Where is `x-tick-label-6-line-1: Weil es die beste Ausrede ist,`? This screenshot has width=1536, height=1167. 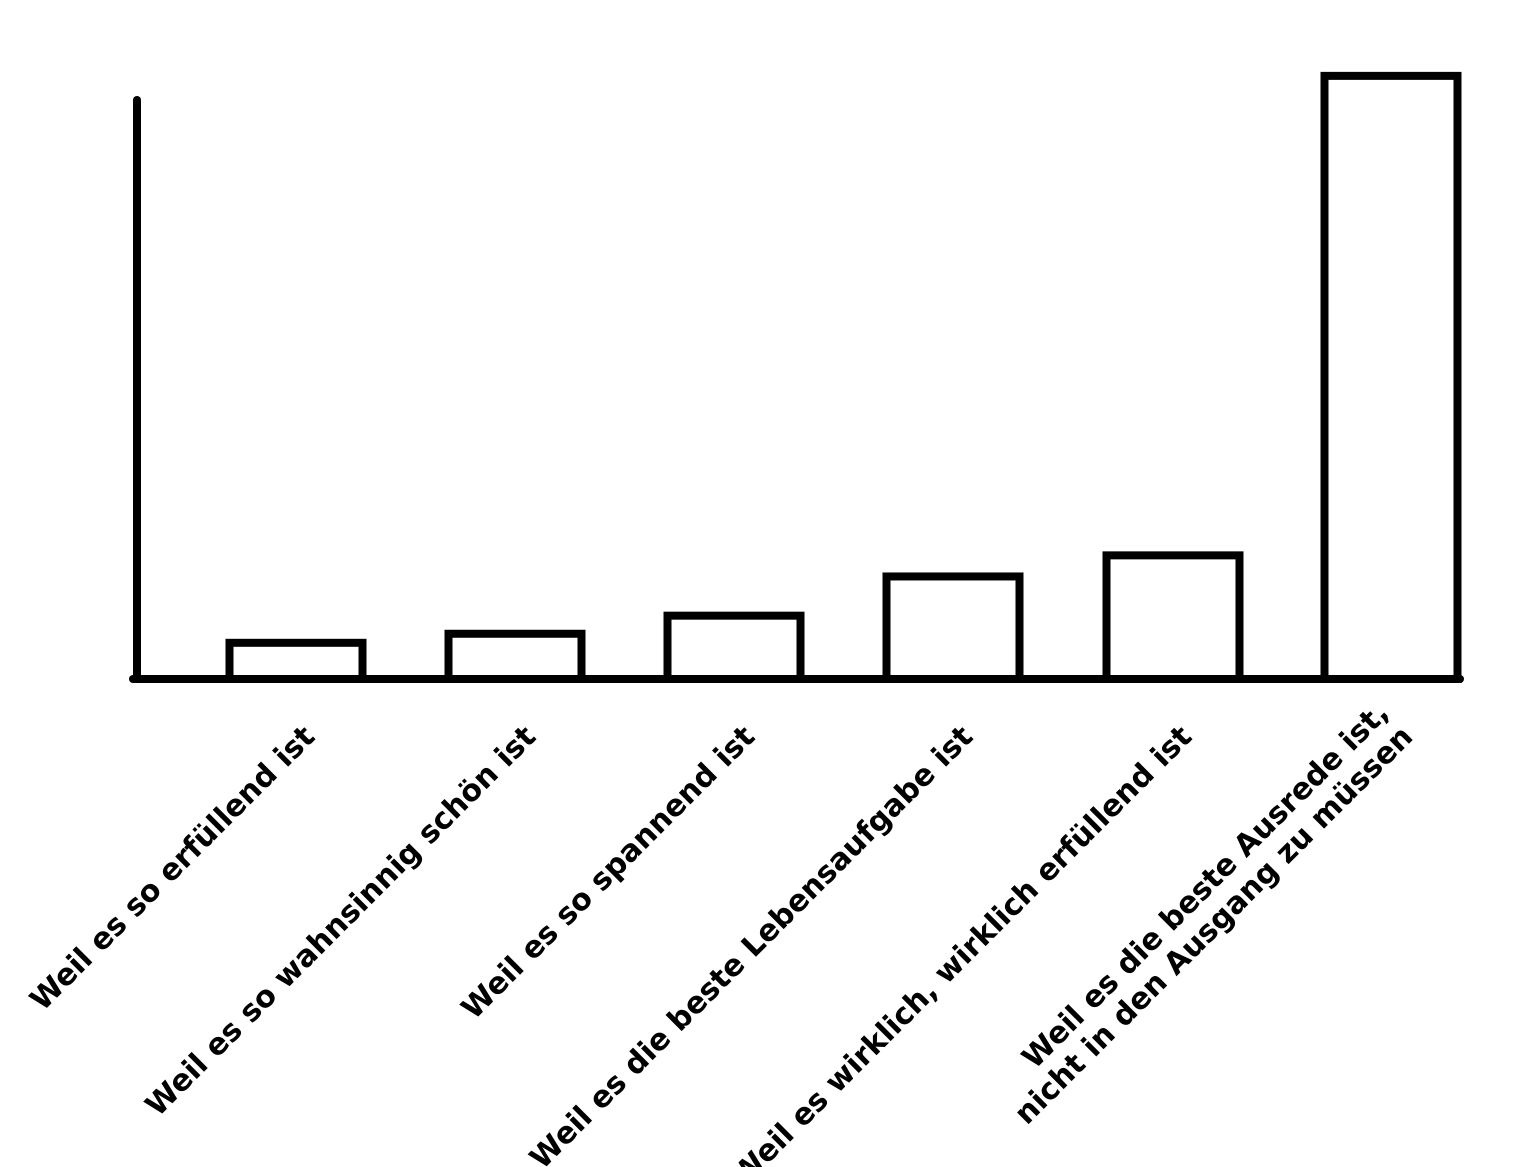
x-tick-label-6-line-1: Weil es die beste Ausrede ist, is located at coordinates (1205, 885).